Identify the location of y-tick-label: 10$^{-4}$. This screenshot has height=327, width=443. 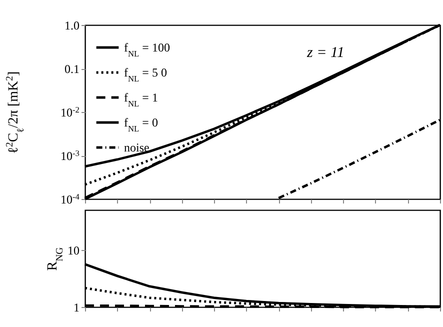
(70, 199).